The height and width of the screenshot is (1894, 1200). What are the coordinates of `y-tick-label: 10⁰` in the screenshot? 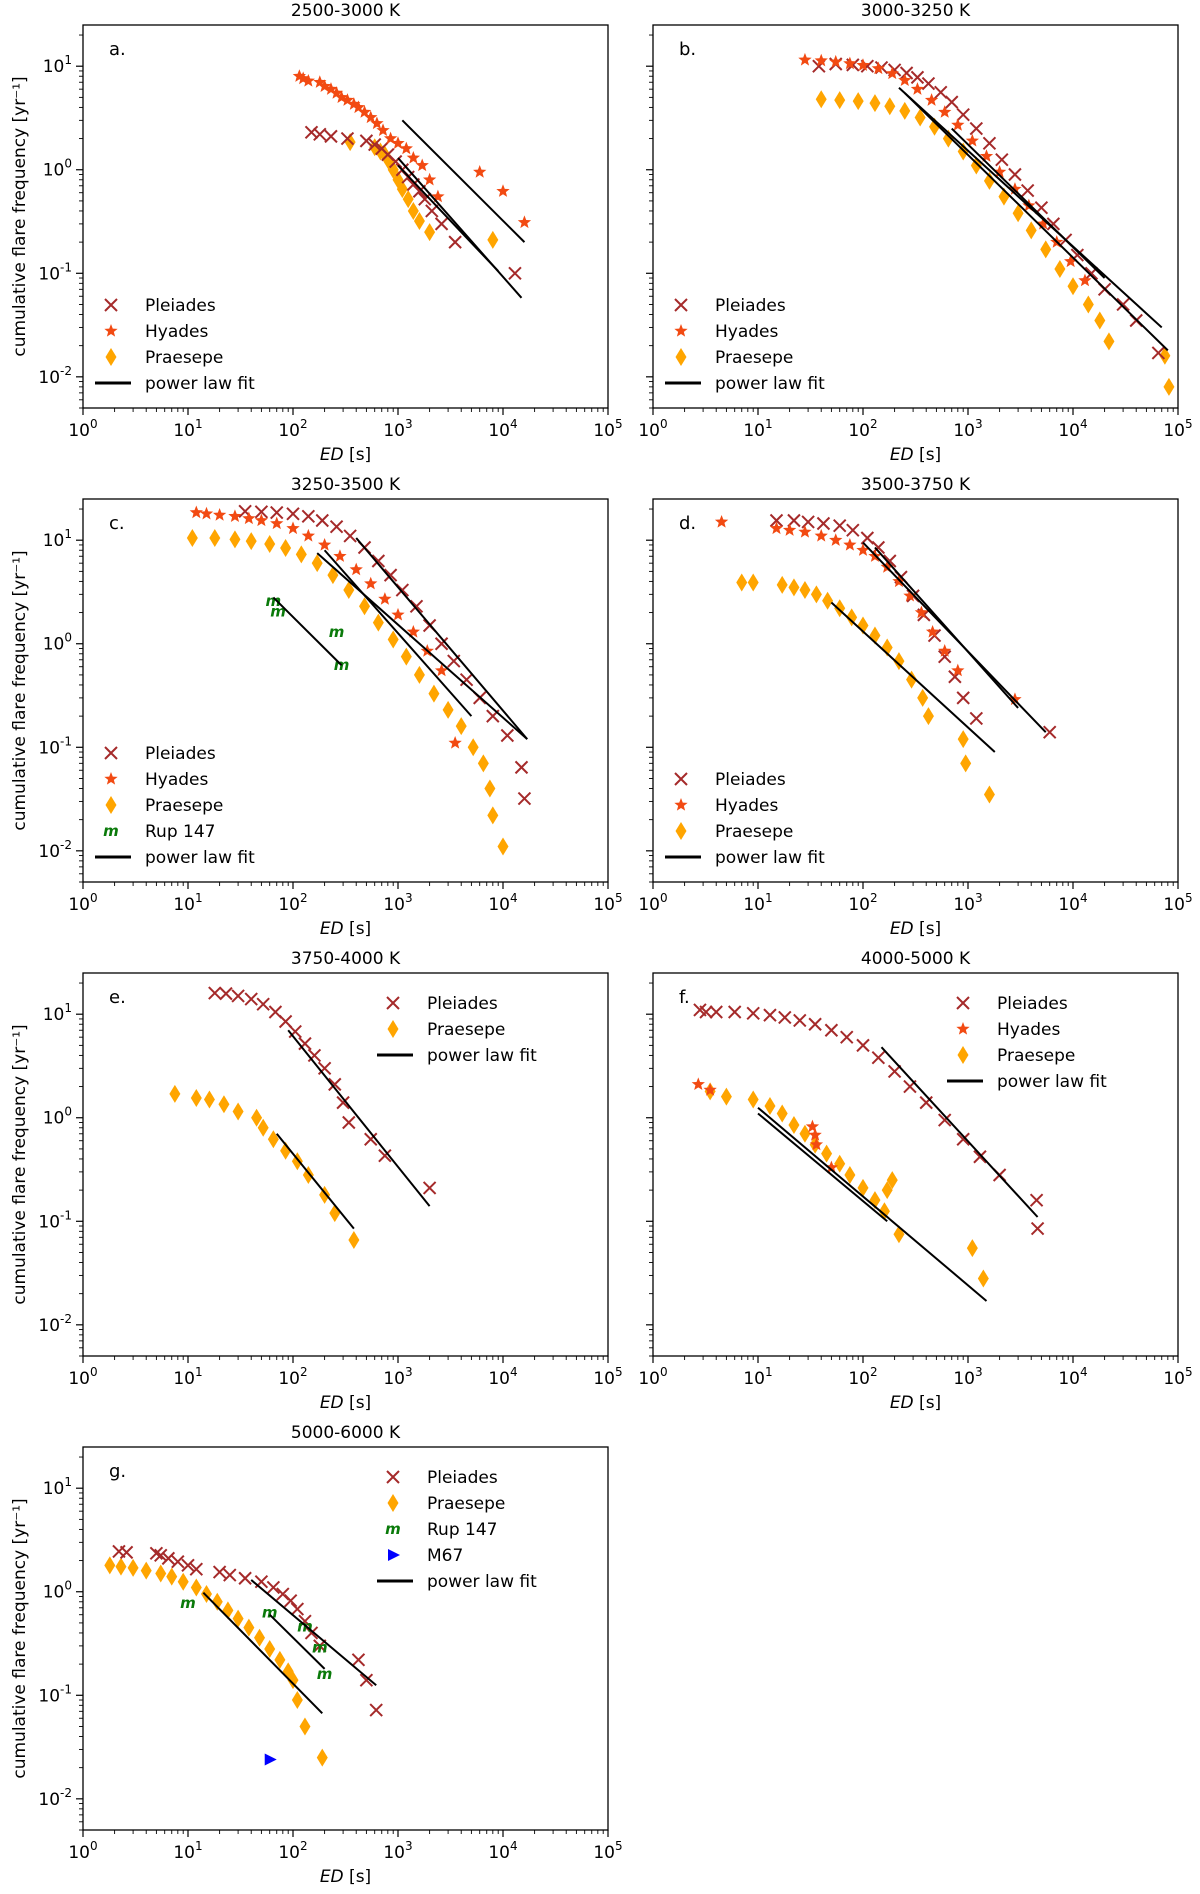 It's located at (57, 1591).